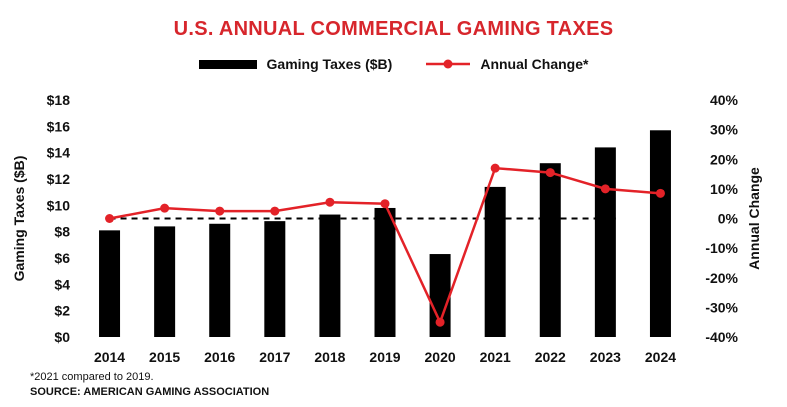  I want to click on y-tick-label: $6, so click(62, 258).